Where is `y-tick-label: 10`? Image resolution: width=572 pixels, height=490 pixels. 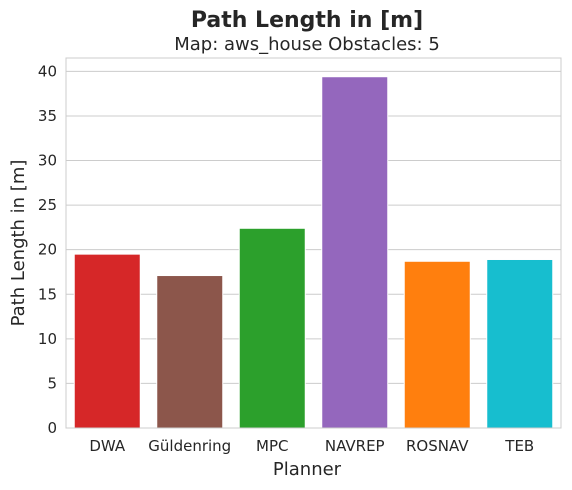 y-tick-label: 10 is located at coordinates (47, 339).